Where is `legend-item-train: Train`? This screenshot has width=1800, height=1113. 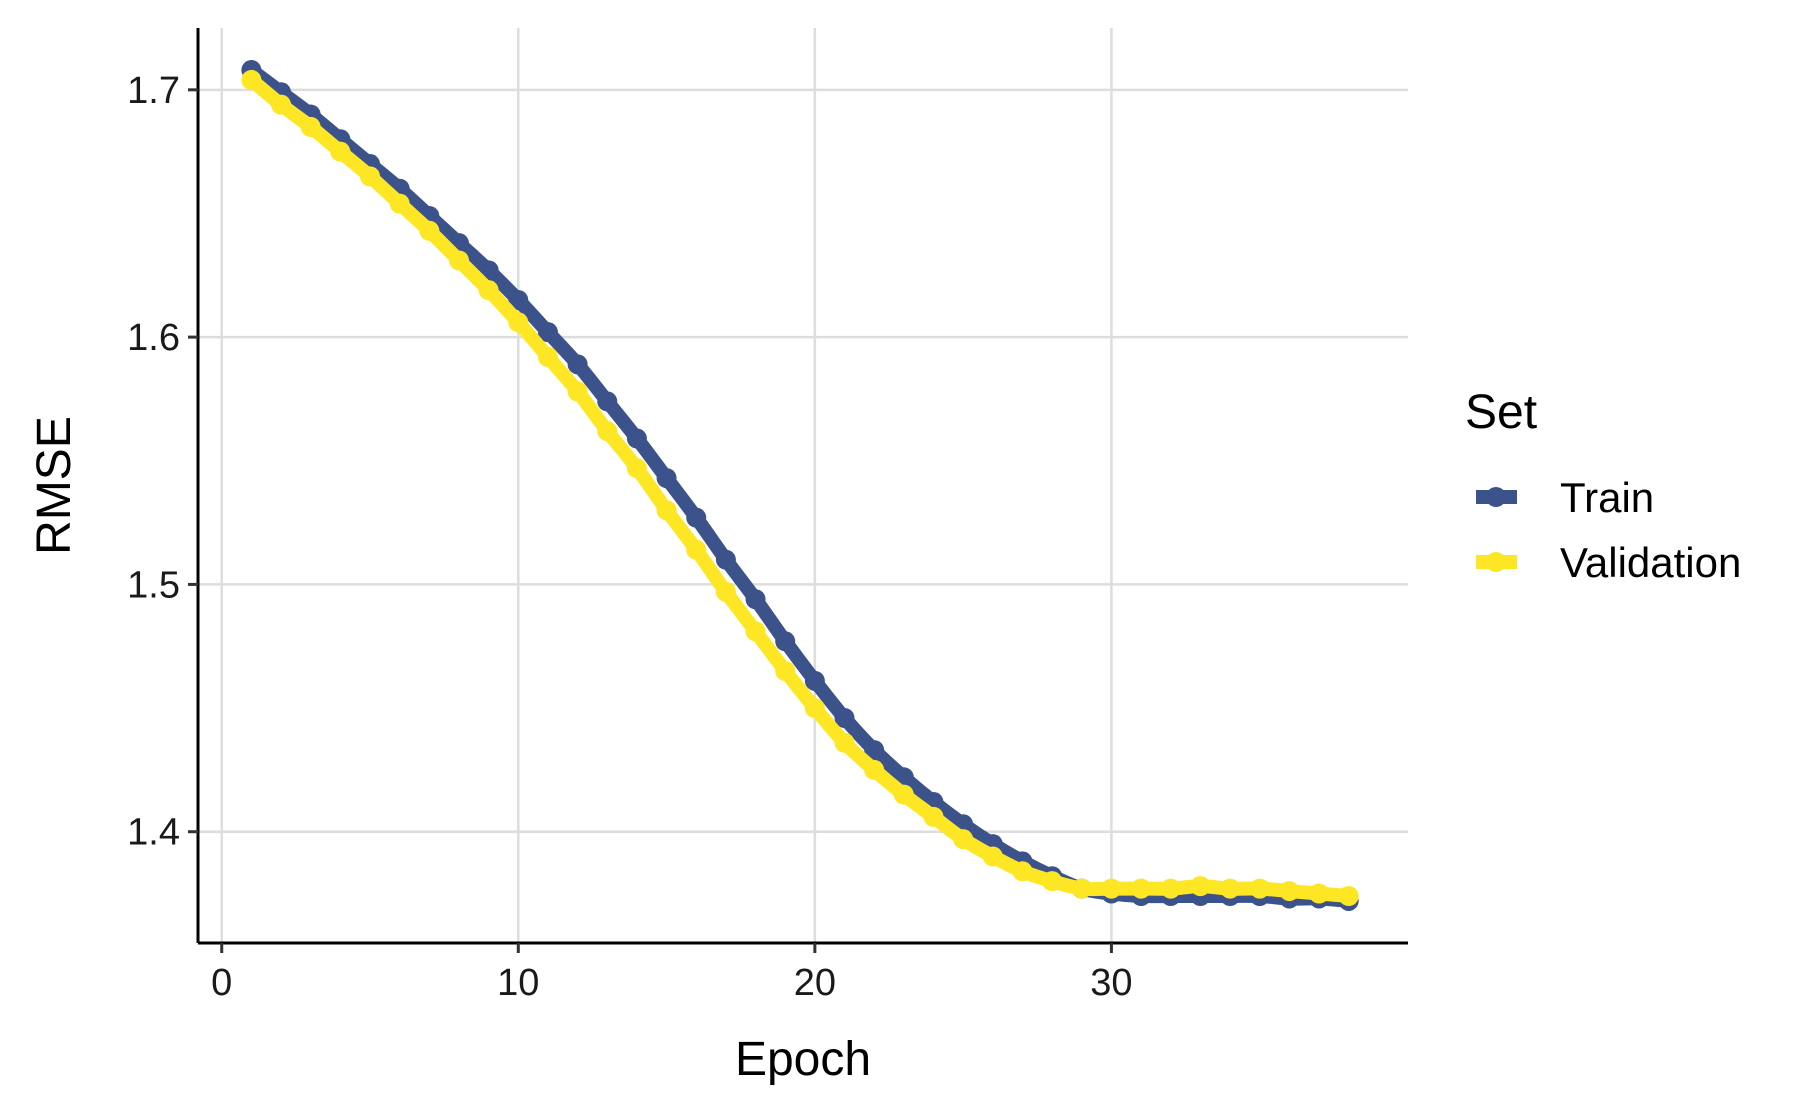
legend-item-train: Train is located at coordinates (1565, 497).